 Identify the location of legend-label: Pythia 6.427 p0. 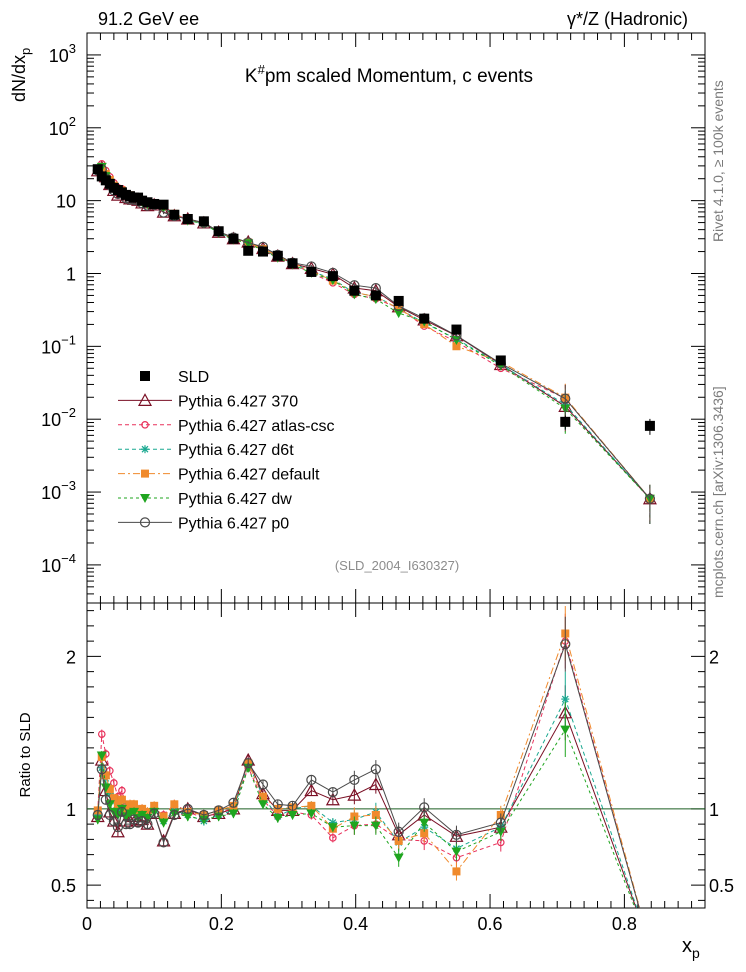
(233, 523).